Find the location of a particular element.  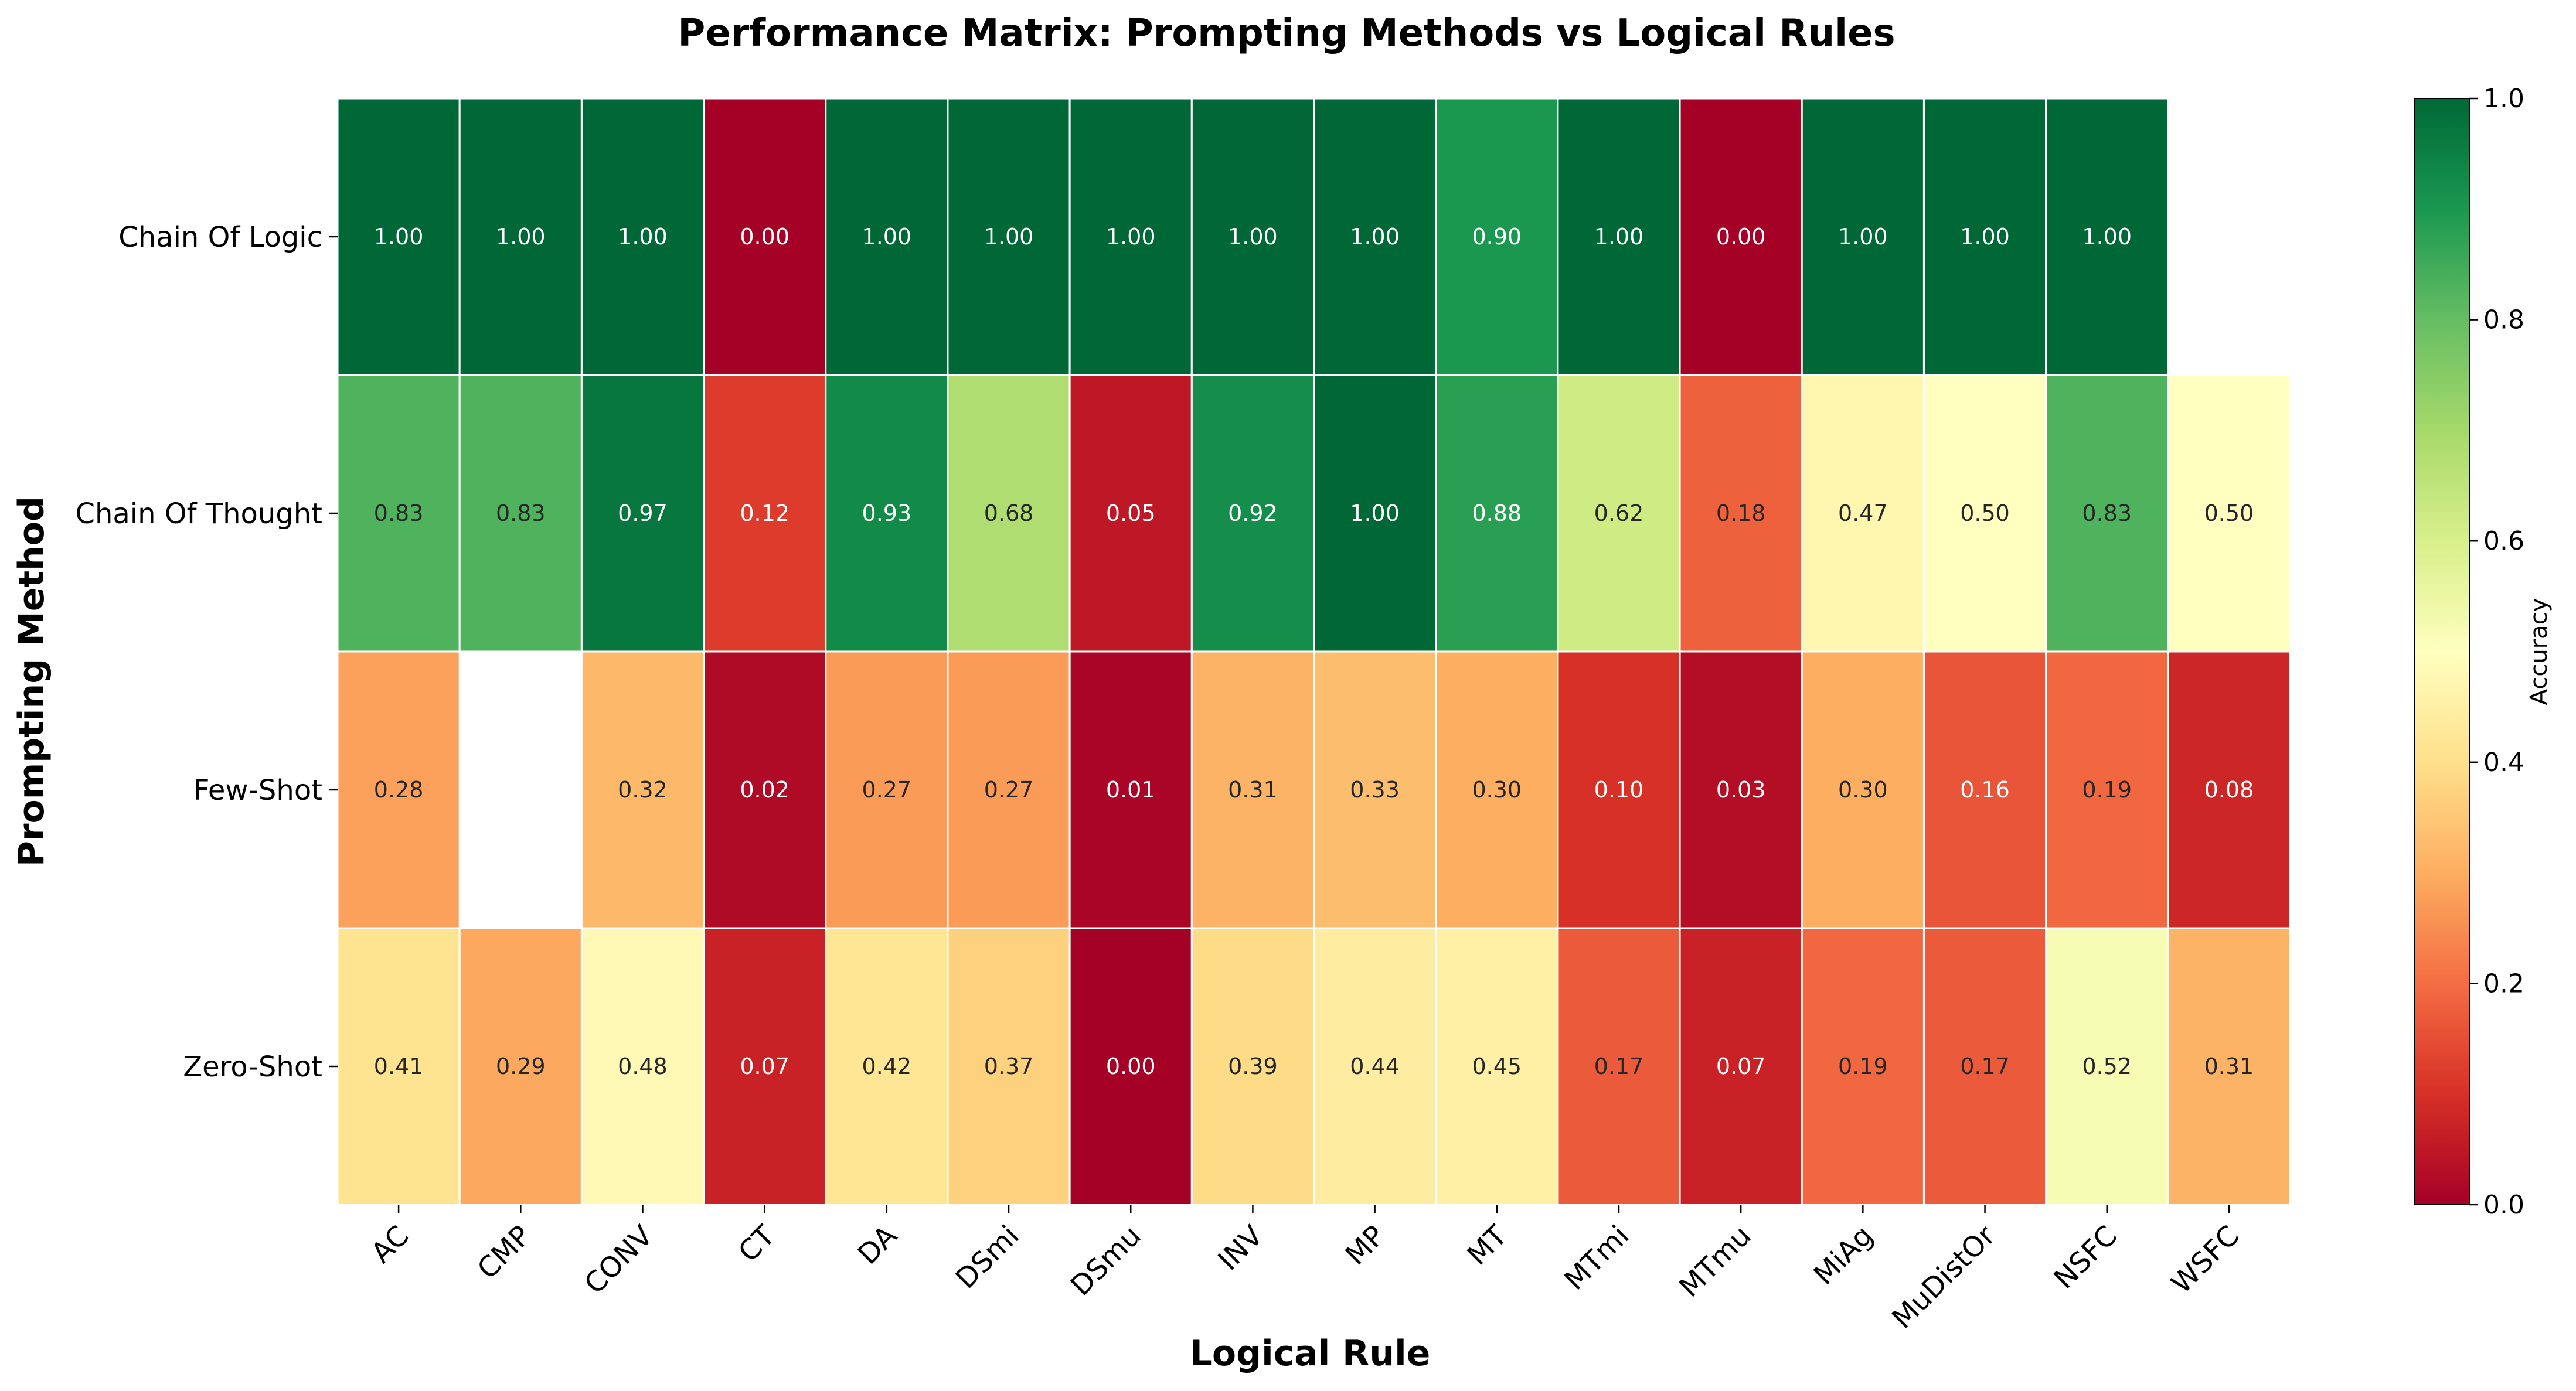

cell-value-label: 0.33 is located at coordinates (1375, 790).